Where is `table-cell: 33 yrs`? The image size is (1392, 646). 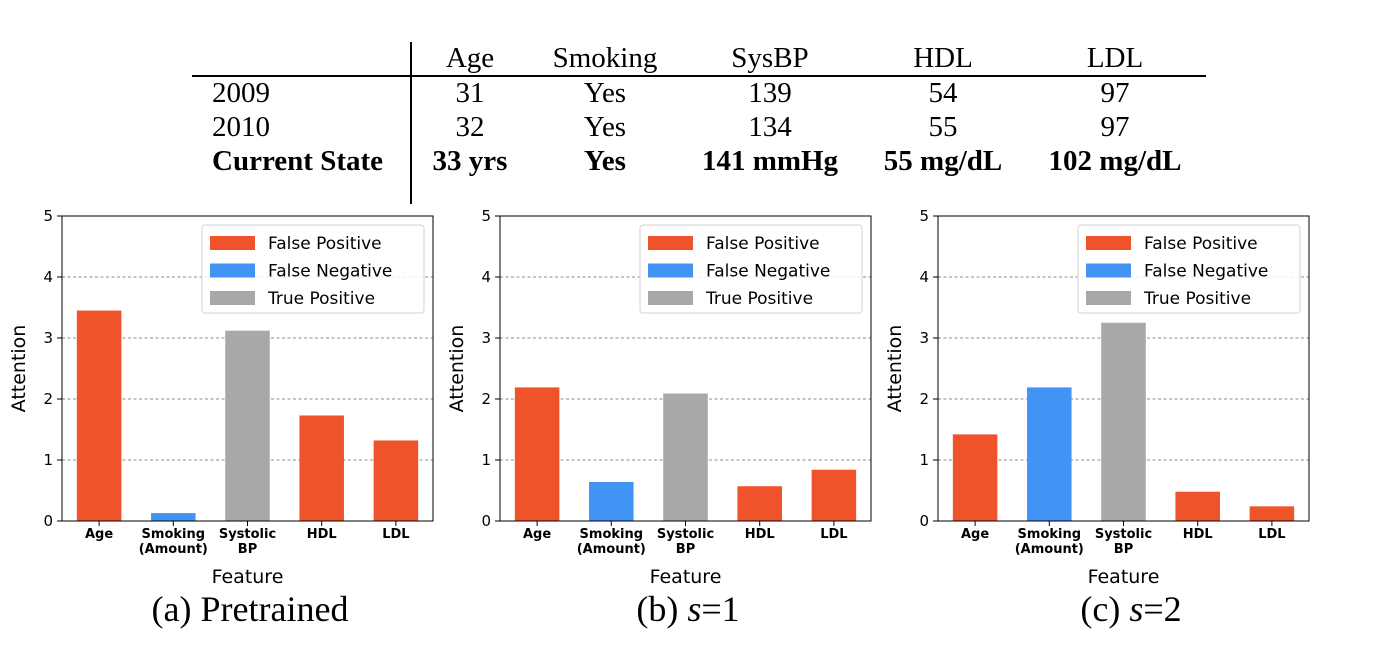
table-cell: 33 yrs is located at coordinates (470, 161).